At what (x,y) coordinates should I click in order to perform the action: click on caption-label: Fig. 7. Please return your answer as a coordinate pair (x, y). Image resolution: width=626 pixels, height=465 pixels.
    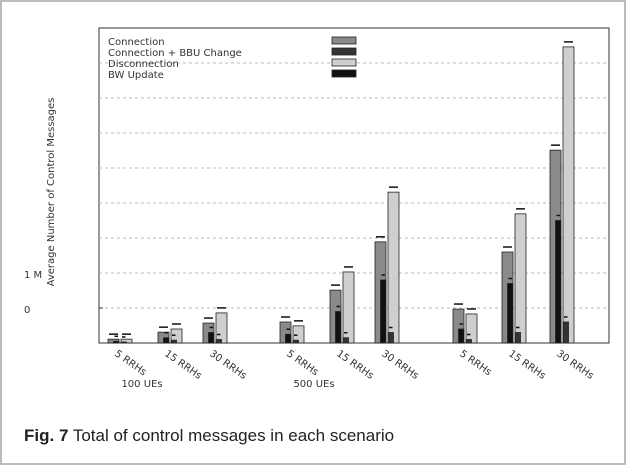
    Looking at the image, I should click on (46, 435).